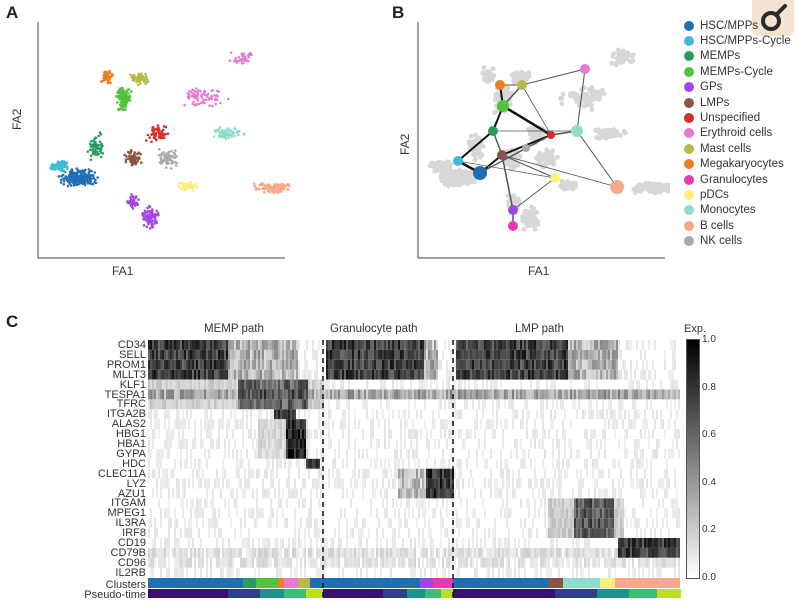  What do you see at coordinates (689, 148) in the screenshot?
I see `legend-swatch` at bounding box center [689, 148].